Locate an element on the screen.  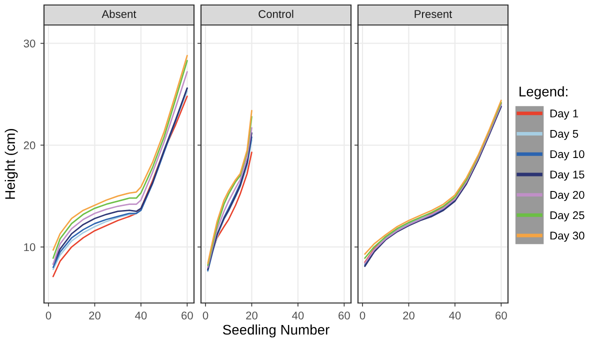
legend-label: Day 15 is located at coordinates (567, 175).